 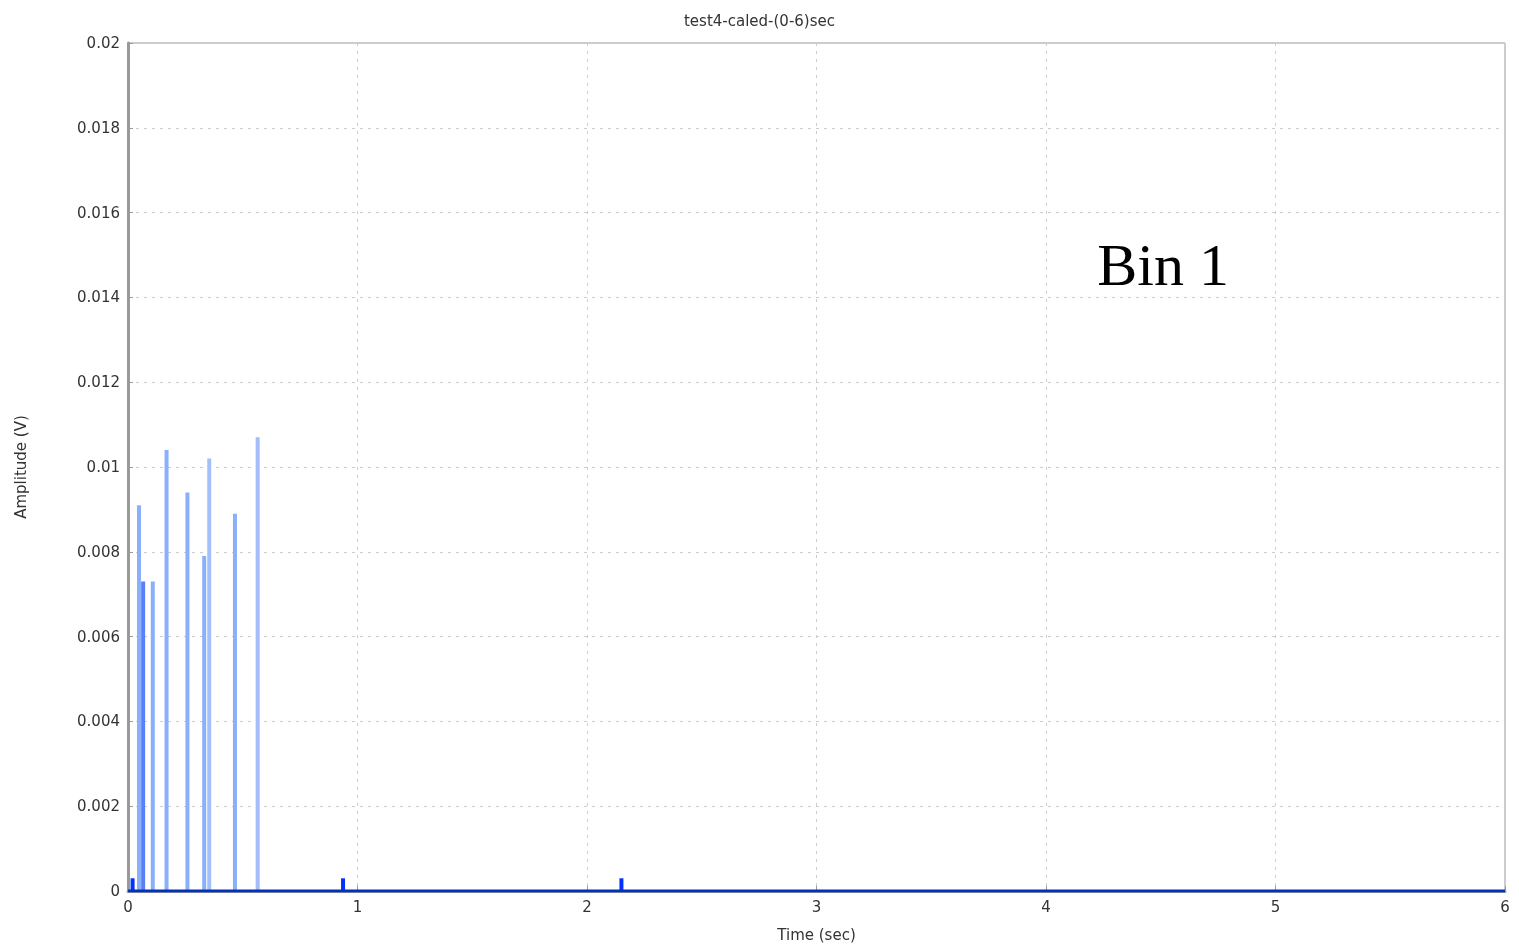 What do you see at coordinates (1505, 906) in the screenshot?
I see `x-tick-label: 6` at bounding box center [1505, 906].